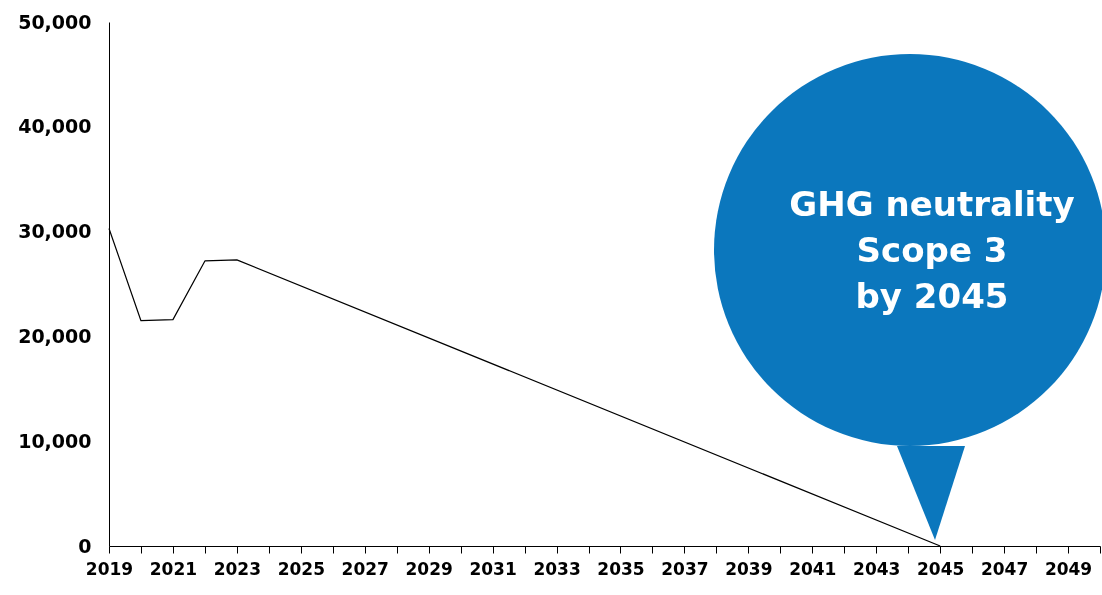 The image size is (1102, 595). I want to click on x-tick-label: 2049, so click(1068, 568).